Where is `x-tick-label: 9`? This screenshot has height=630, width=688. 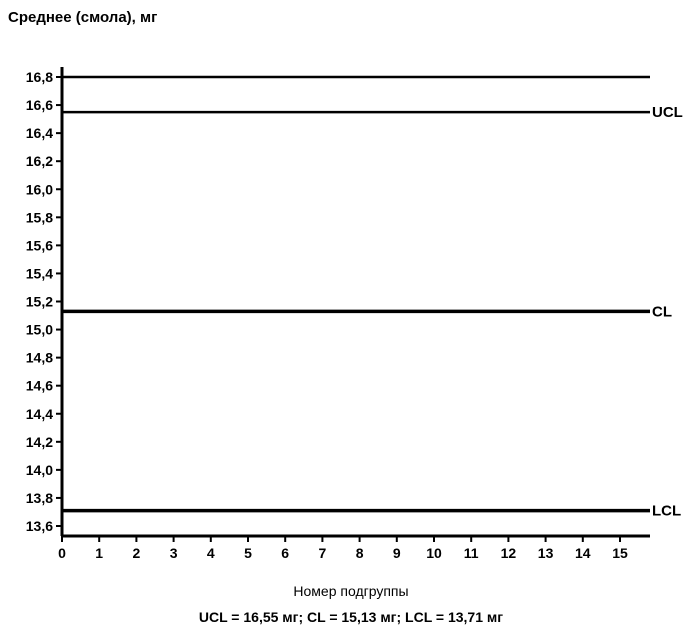
x-tick-label: 9 is located at coordinates (397, 553).